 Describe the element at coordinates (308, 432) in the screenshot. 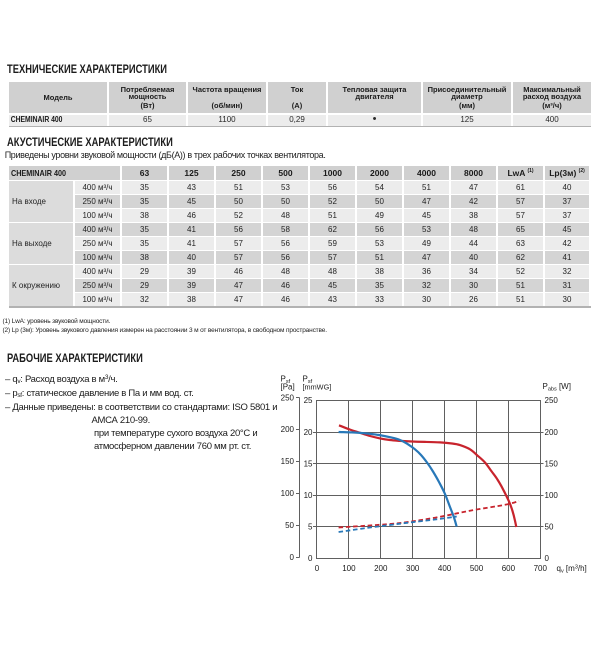

I see `svg-text: 20` at that location.